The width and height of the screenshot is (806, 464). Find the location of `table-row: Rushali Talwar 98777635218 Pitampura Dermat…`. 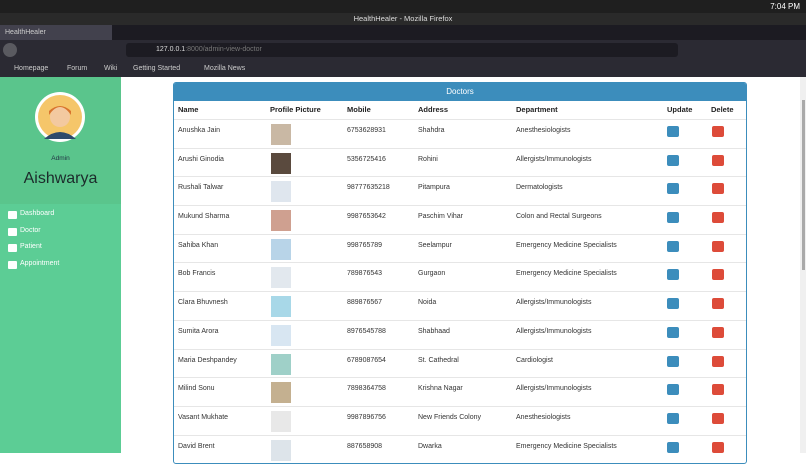

table-row: Rushali Talwar 98777635218 Pitampura Dermat… is located at coordinates (460, 190).